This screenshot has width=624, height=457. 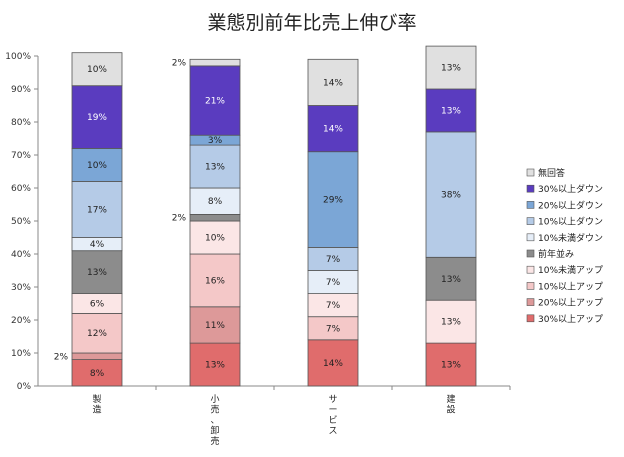 I want to click on x-tick-label: 建設, so click(x=450, y=404).